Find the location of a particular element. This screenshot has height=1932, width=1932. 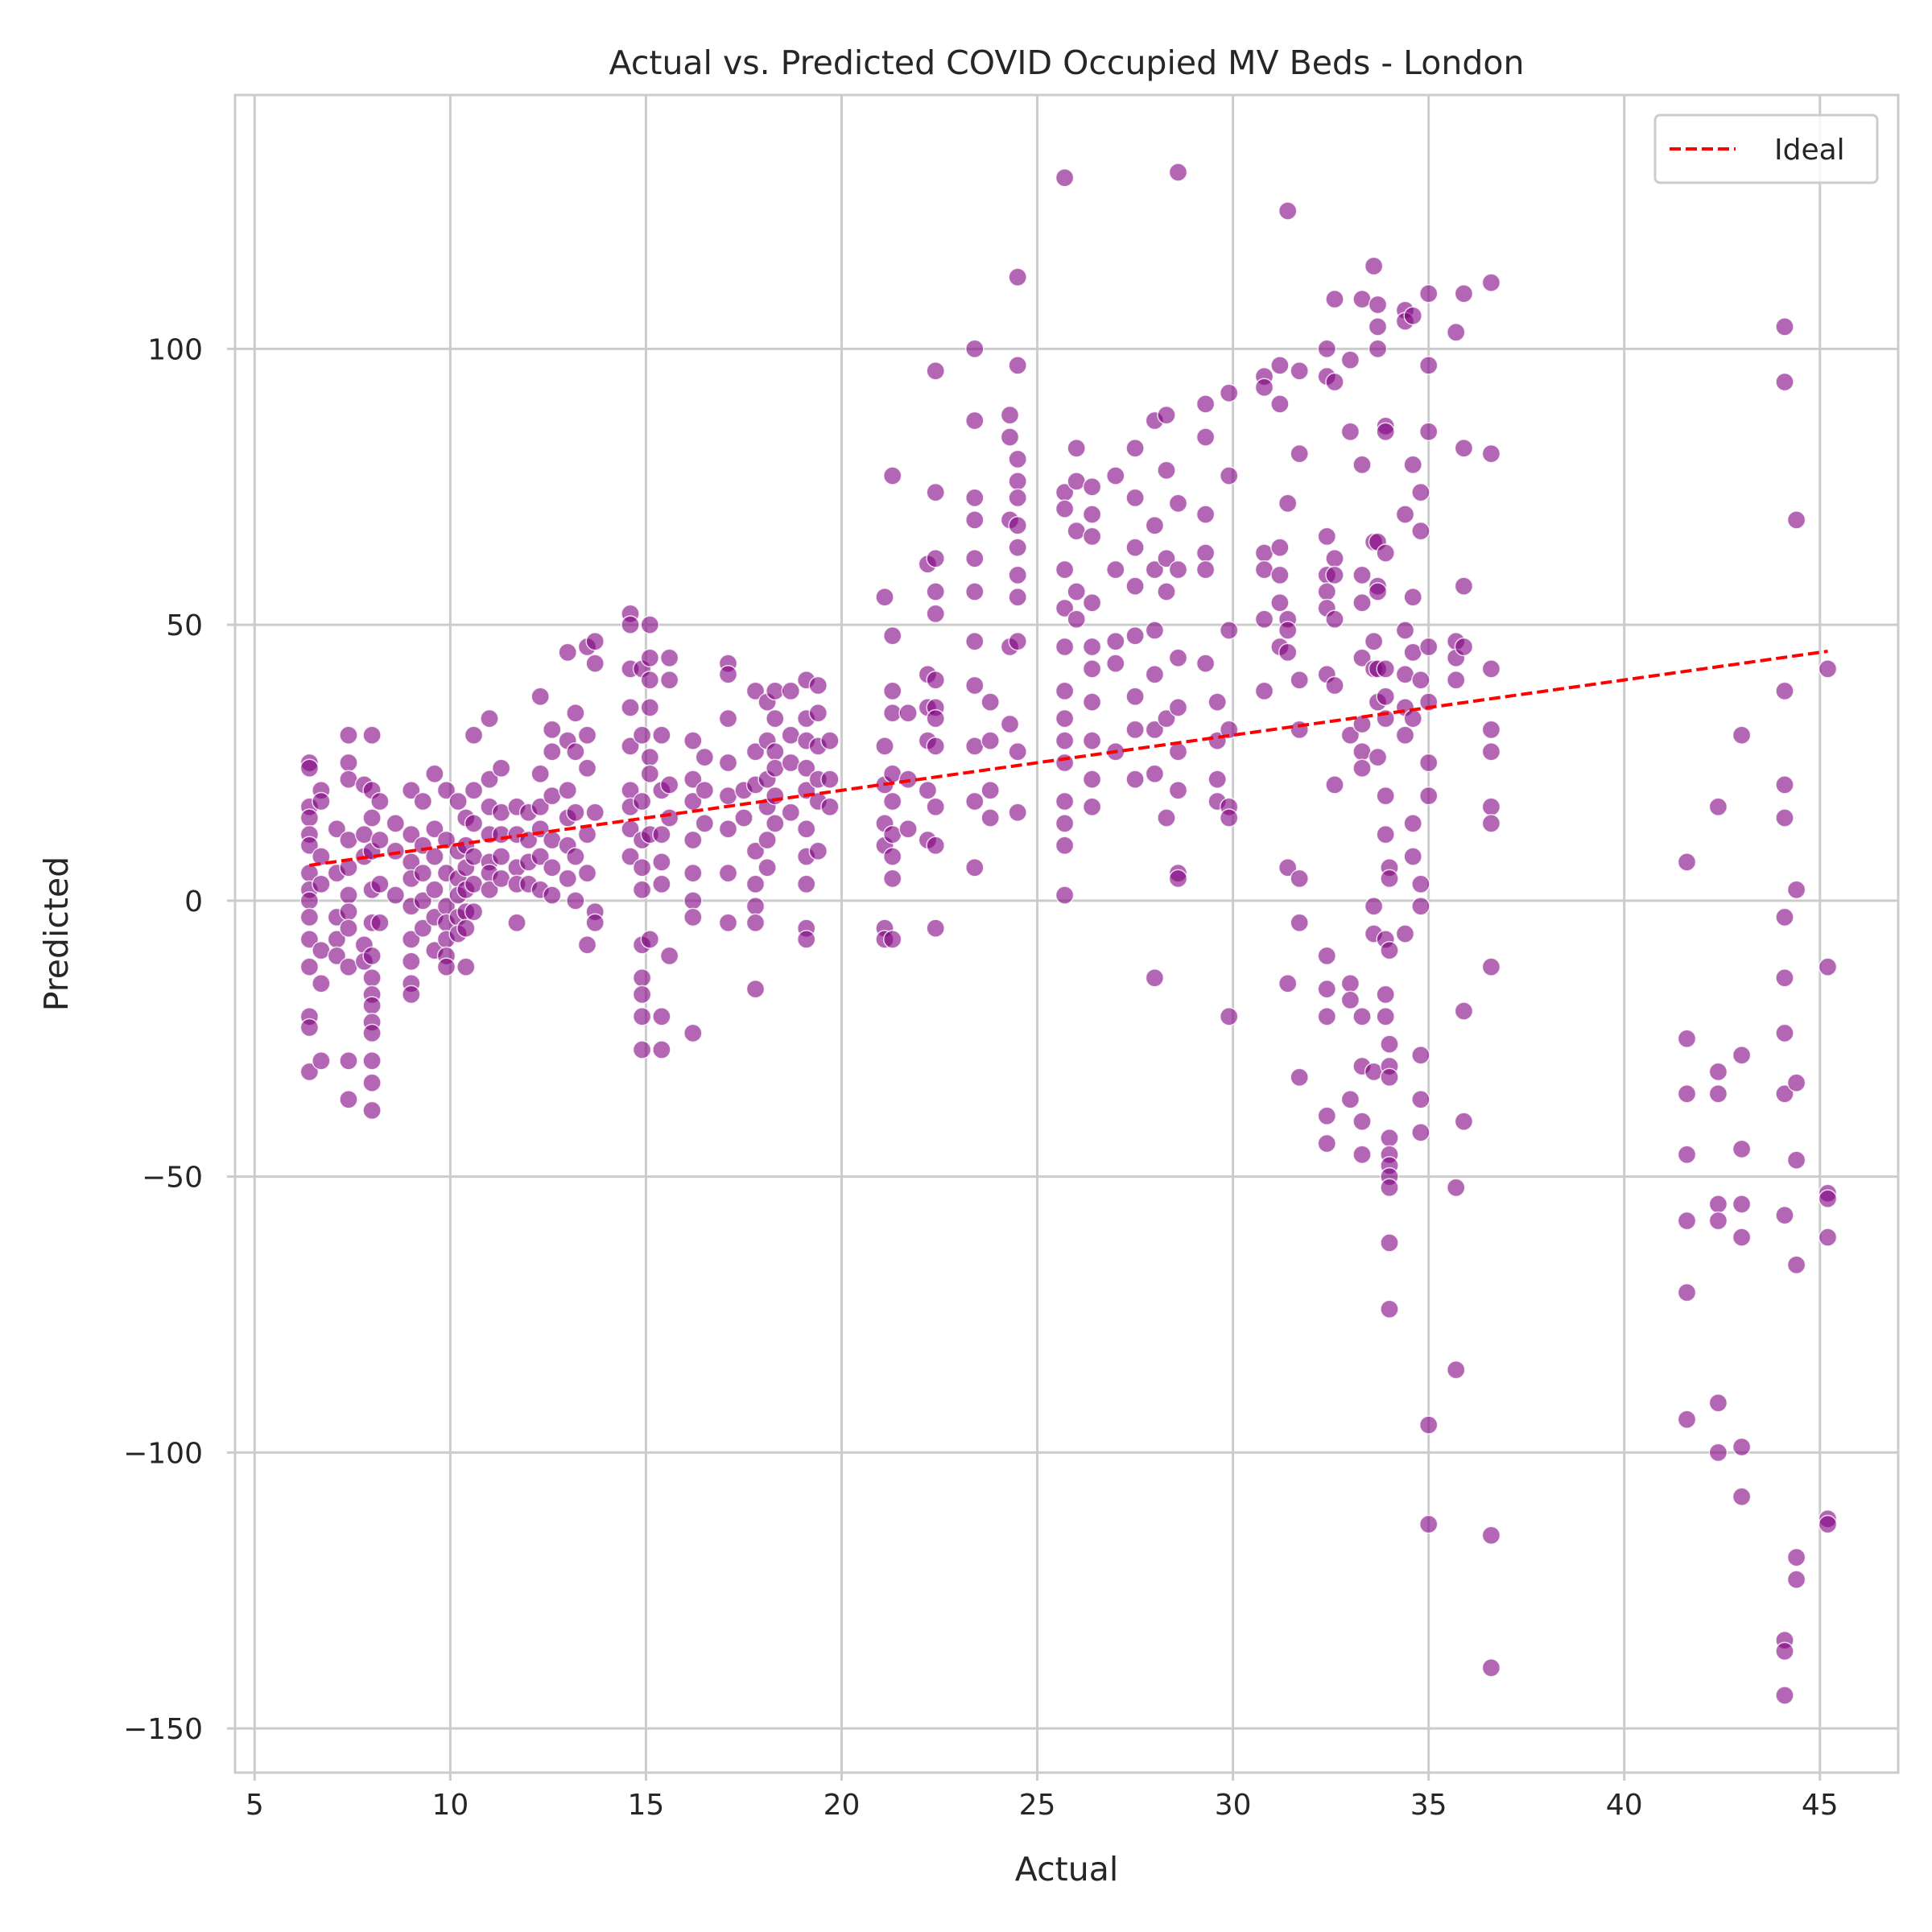

y-tick-label: 50 is located at coordinates (184, 625).